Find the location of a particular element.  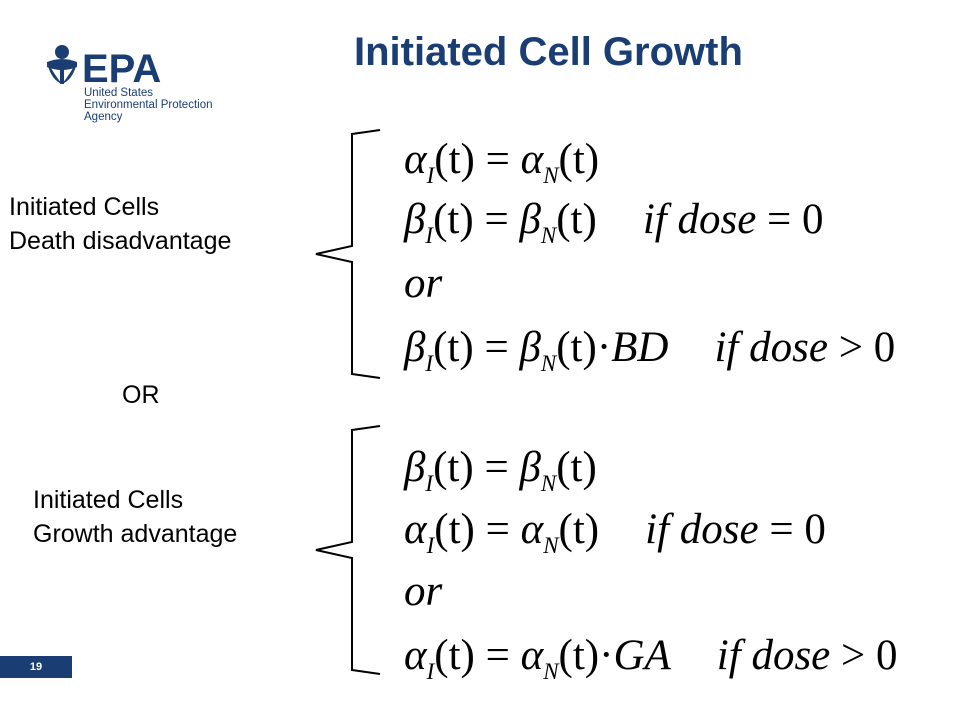

or-separator: OR is located at coordinates (141, 395).